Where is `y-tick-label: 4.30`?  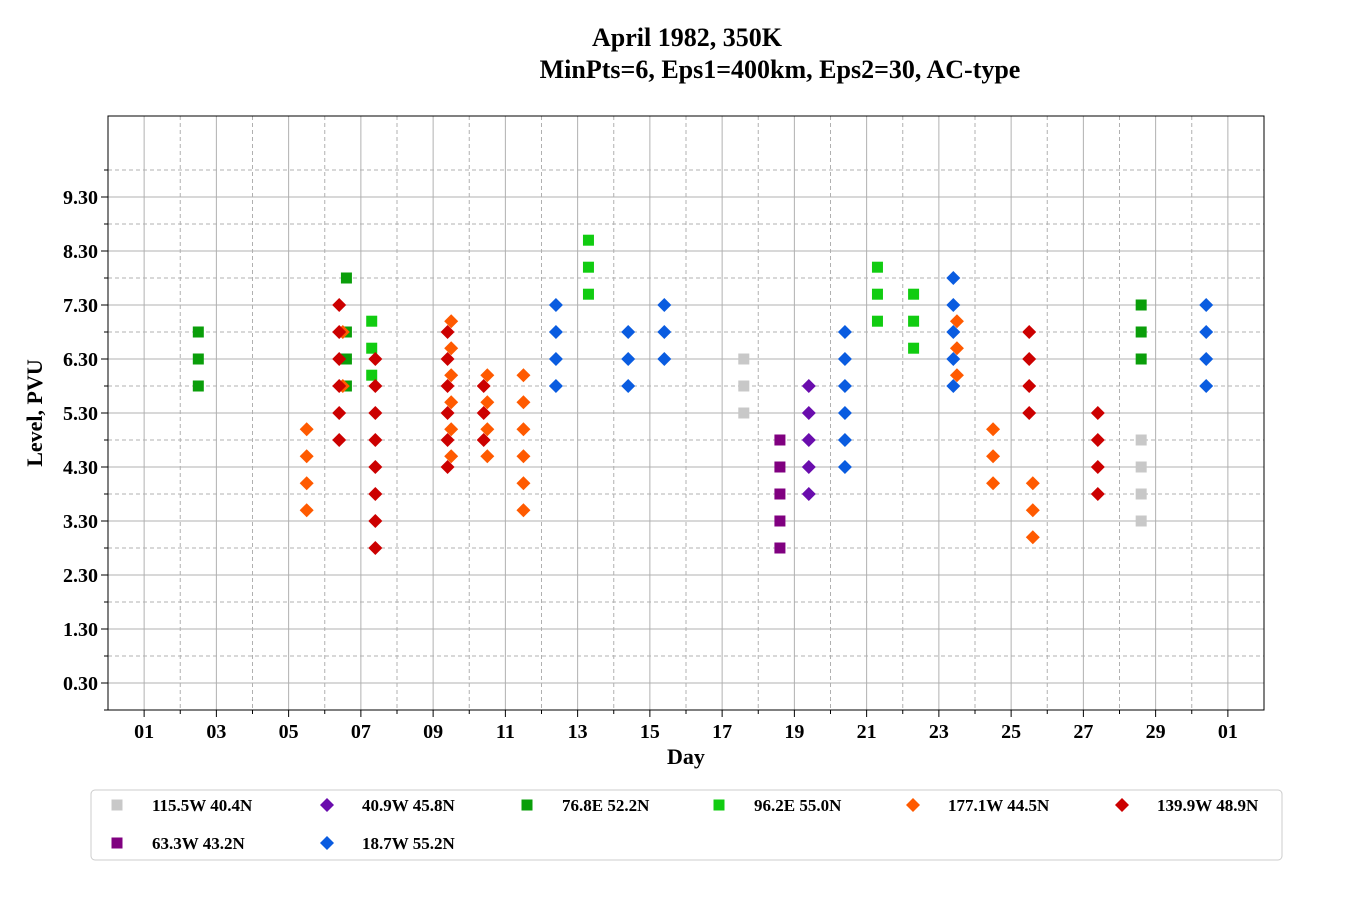
y-tick-label: 4.30 is located at coordinates (80, 468).